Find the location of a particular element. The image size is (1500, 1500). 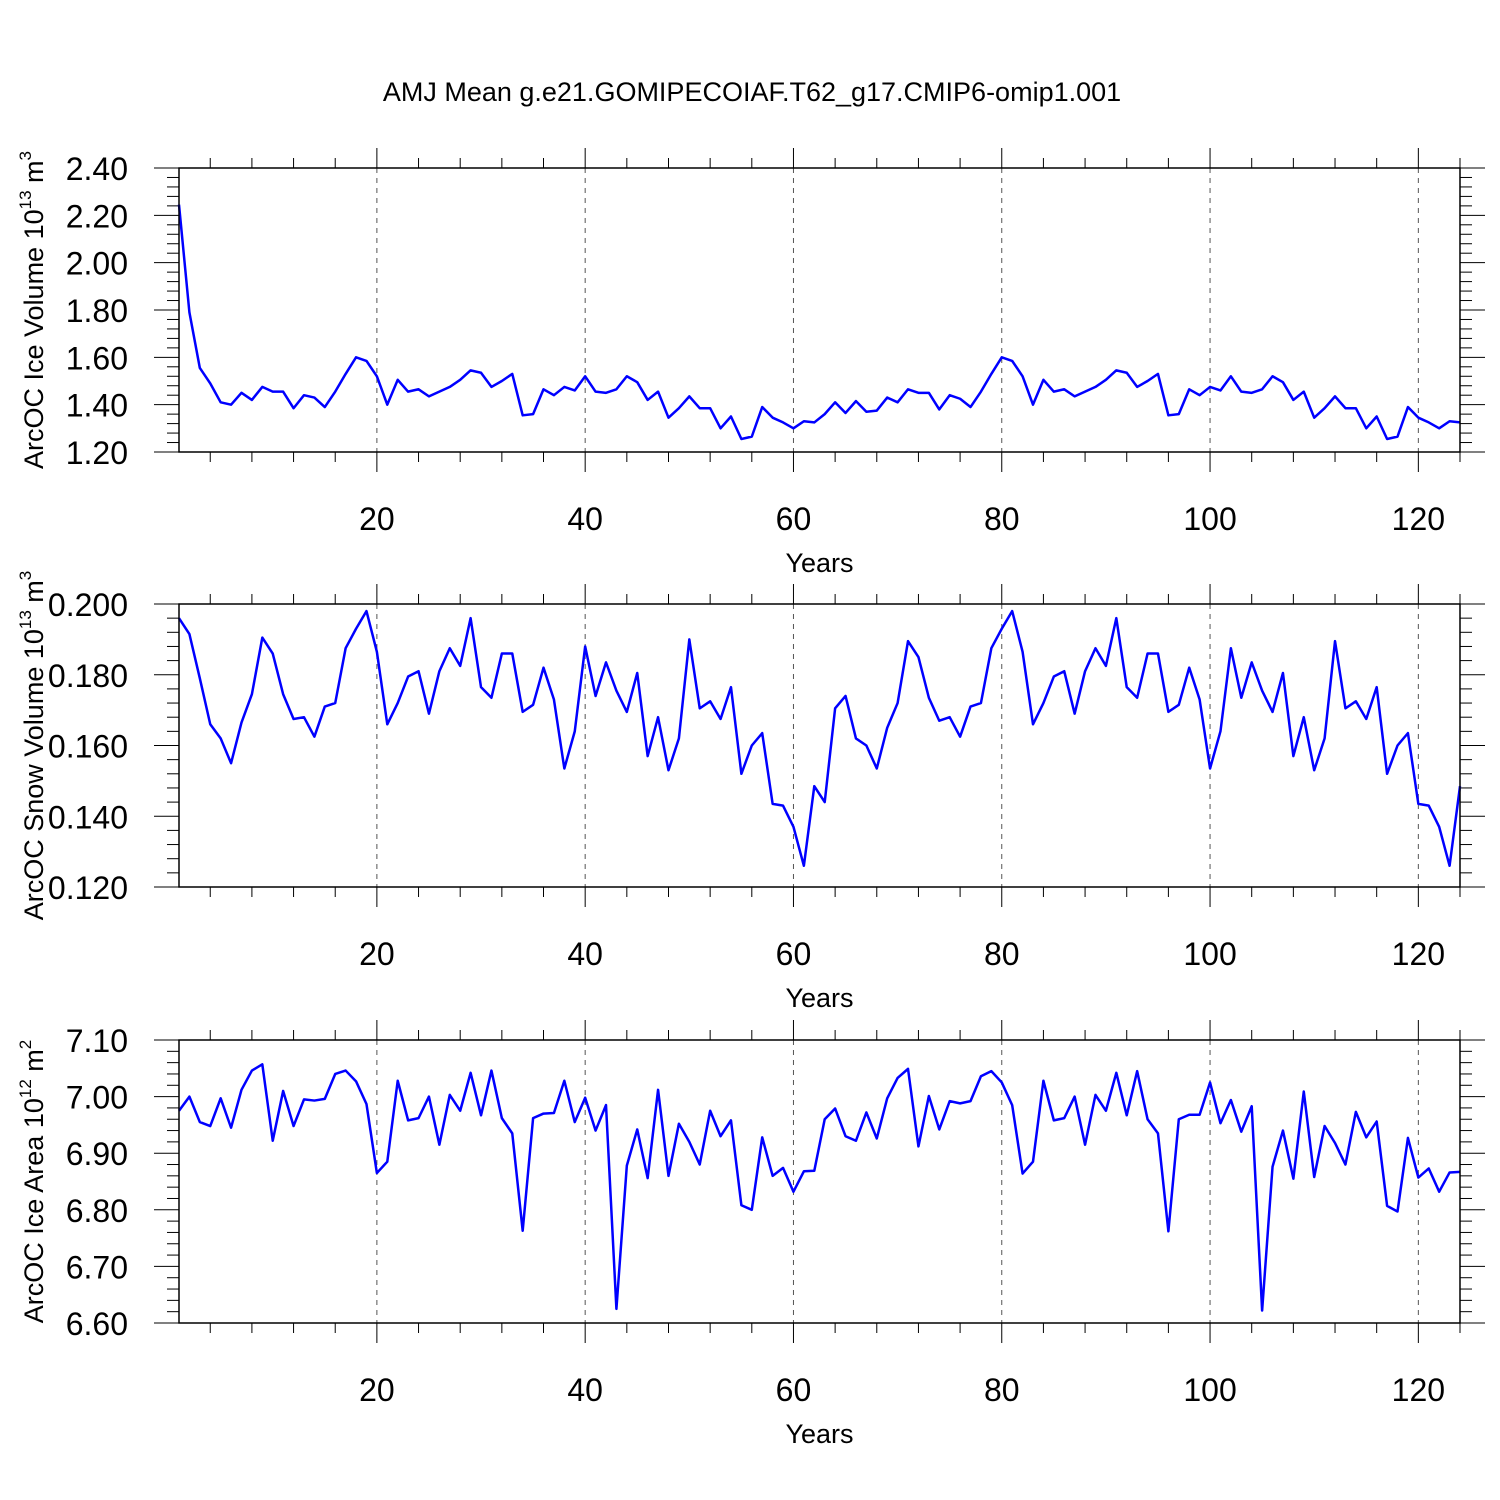

y-tick-label-0.200: 0.200 is located at coordinates (88, 605).